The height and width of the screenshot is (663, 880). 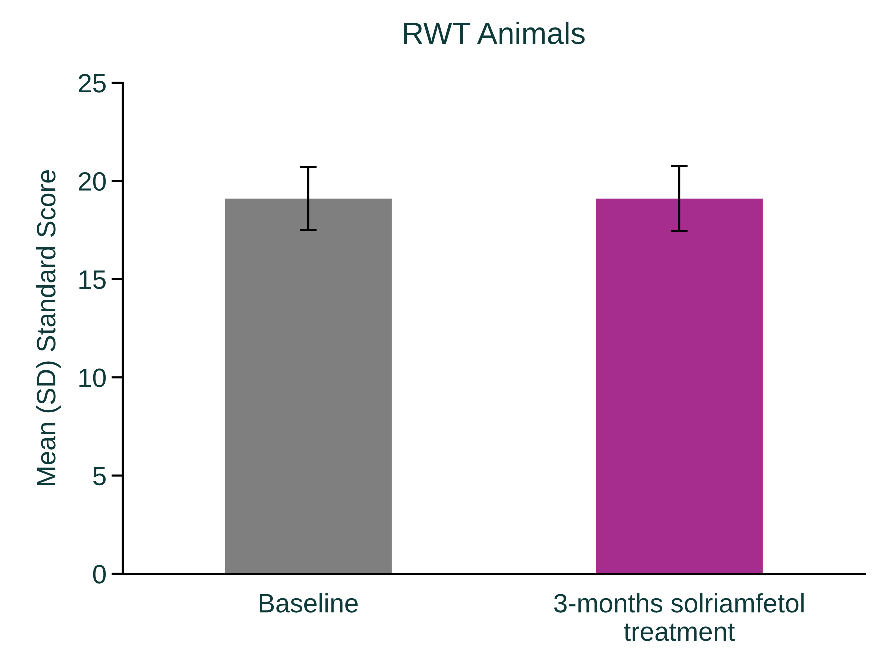 I want to click on y-tick-label: 20, so click(x=92, y=182).